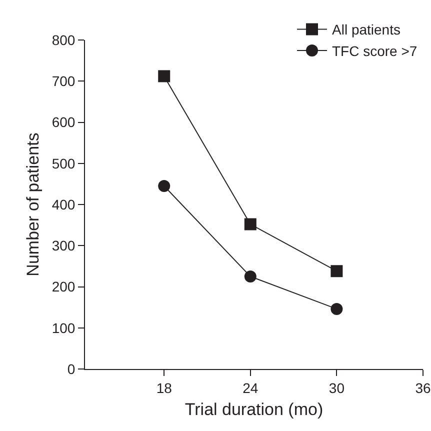 The height and width of the screenshot is (431, 431). What do you see at coordinates (423, 388) in the screenshot?
I see `x-tick-label: 36` at bounding box center [423, 388].